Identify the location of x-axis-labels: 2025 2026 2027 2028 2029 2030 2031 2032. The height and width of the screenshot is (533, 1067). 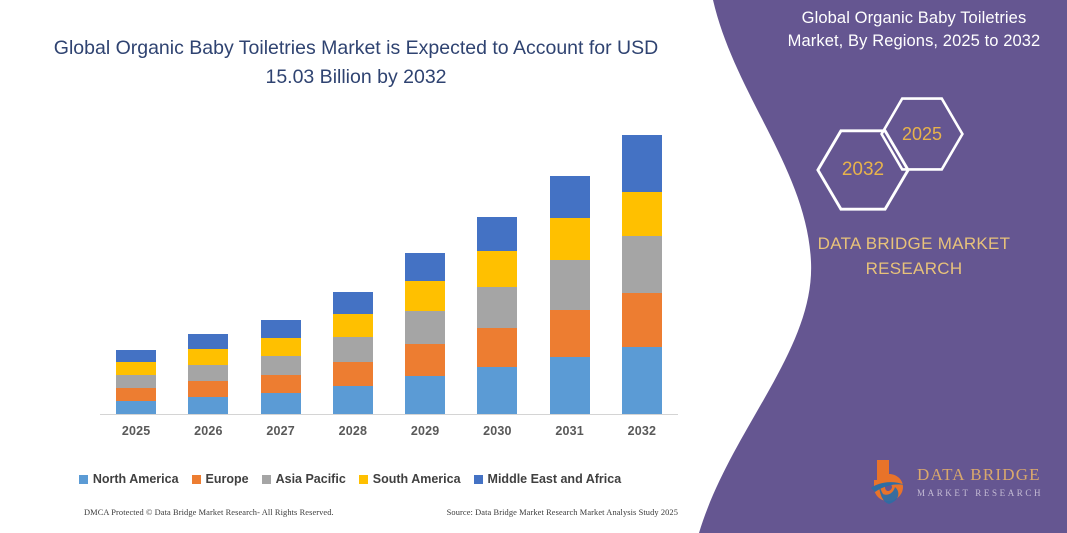
(389, 431).